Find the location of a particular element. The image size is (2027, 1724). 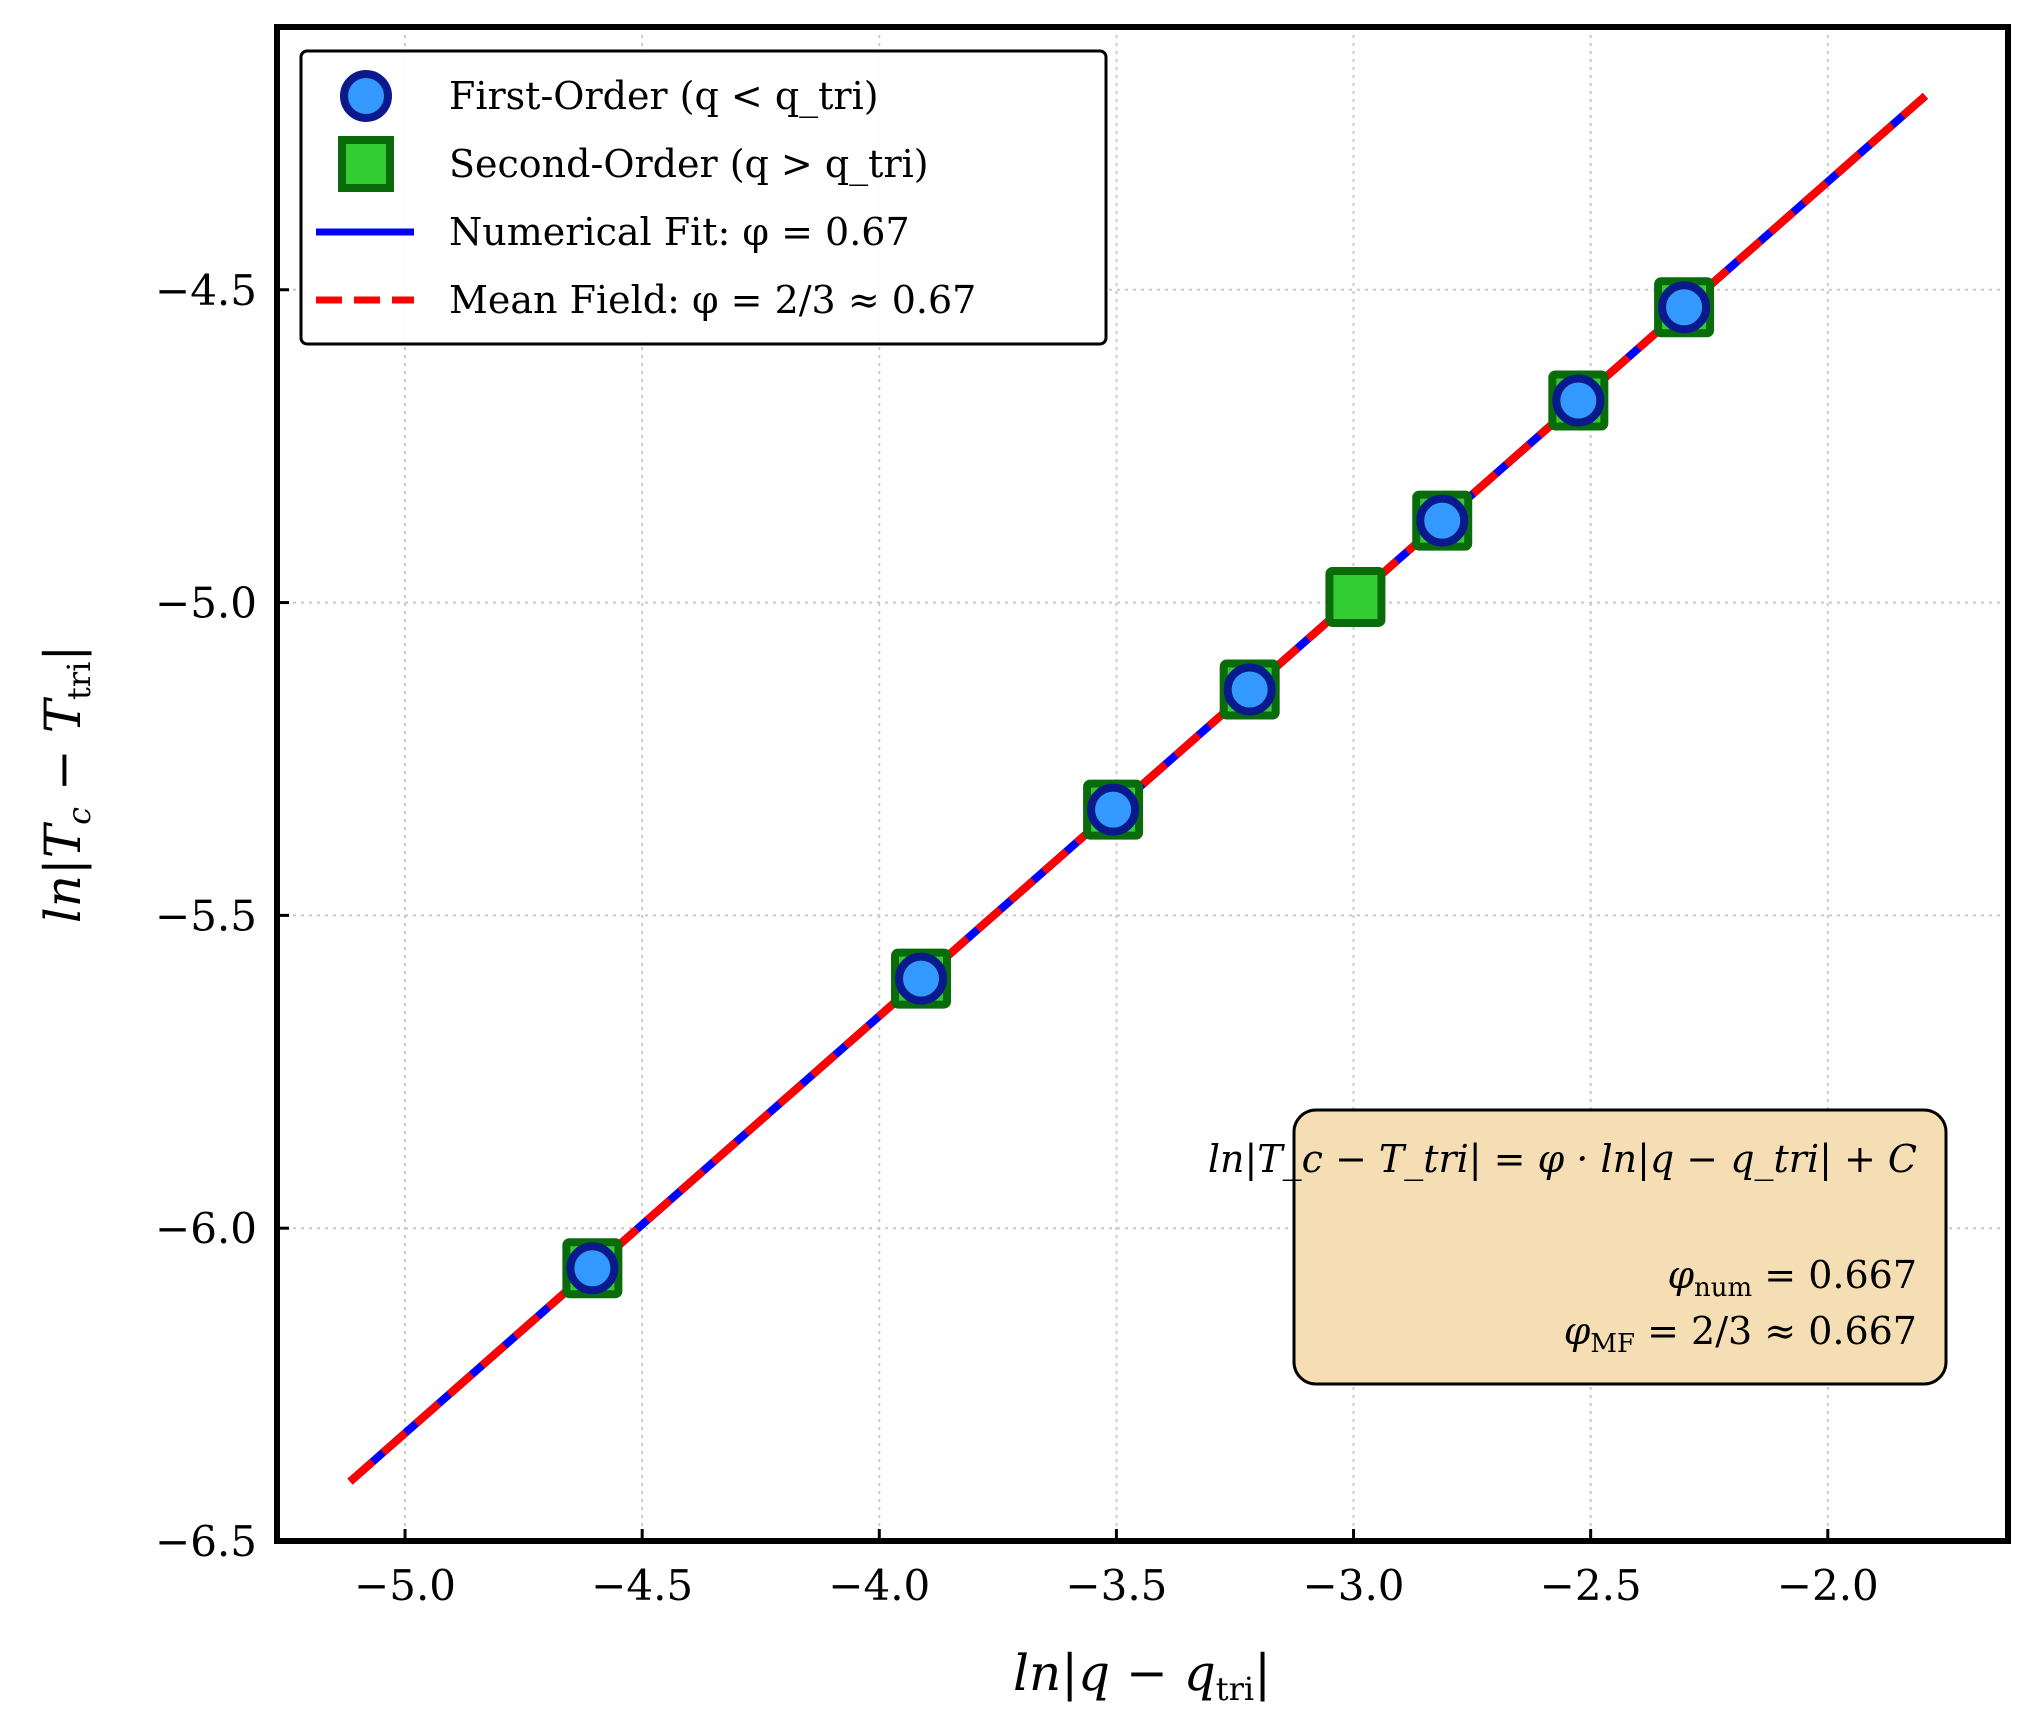

x-axis-label: ln|q − qtri| is located at coordinates (1142, 1676).